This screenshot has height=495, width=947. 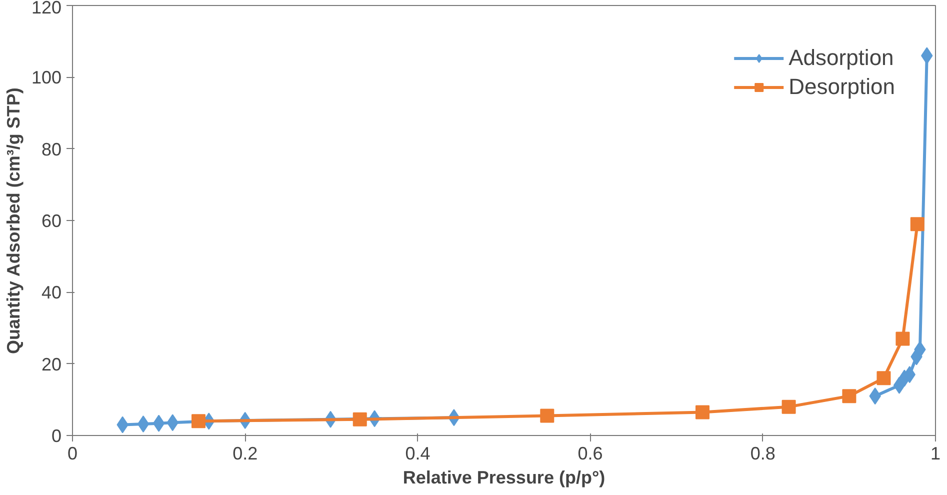 What do you see at coordinates (417, 454) in the screenshot?
I see `x-tick-label: 0.4` at bounding box center [417, 454].